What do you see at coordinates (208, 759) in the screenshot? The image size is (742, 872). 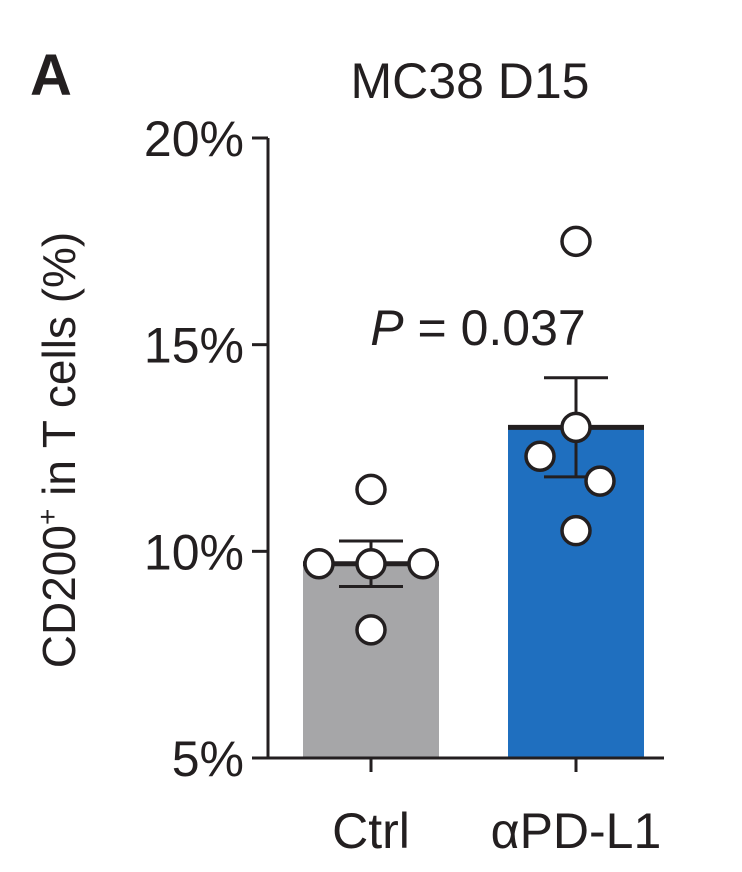 I see `y-tick-label-0: 5%` at bounding box center [208, 759].